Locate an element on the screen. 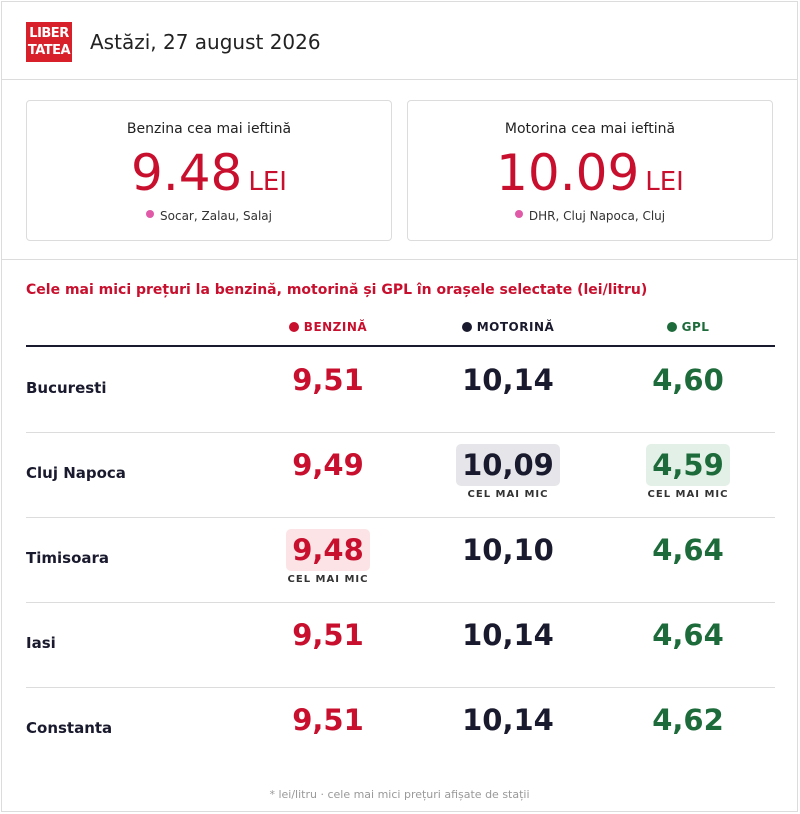  card-location: DHR, Cluj Napoca, Cluj is located at coordinates (590, 216).